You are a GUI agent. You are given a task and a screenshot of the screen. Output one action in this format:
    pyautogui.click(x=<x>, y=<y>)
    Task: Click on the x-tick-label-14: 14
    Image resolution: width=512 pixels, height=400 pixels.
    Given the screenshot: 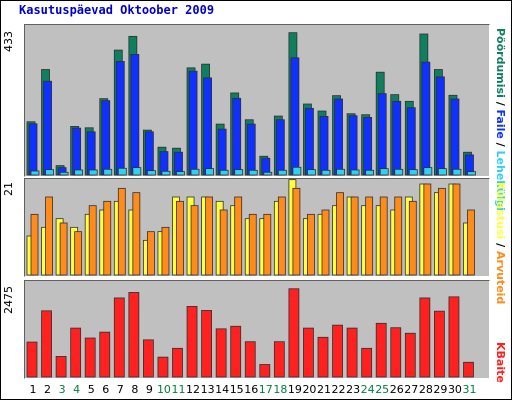 What is the action you would take?
    pyautogui.click(x=222, y=389)
    